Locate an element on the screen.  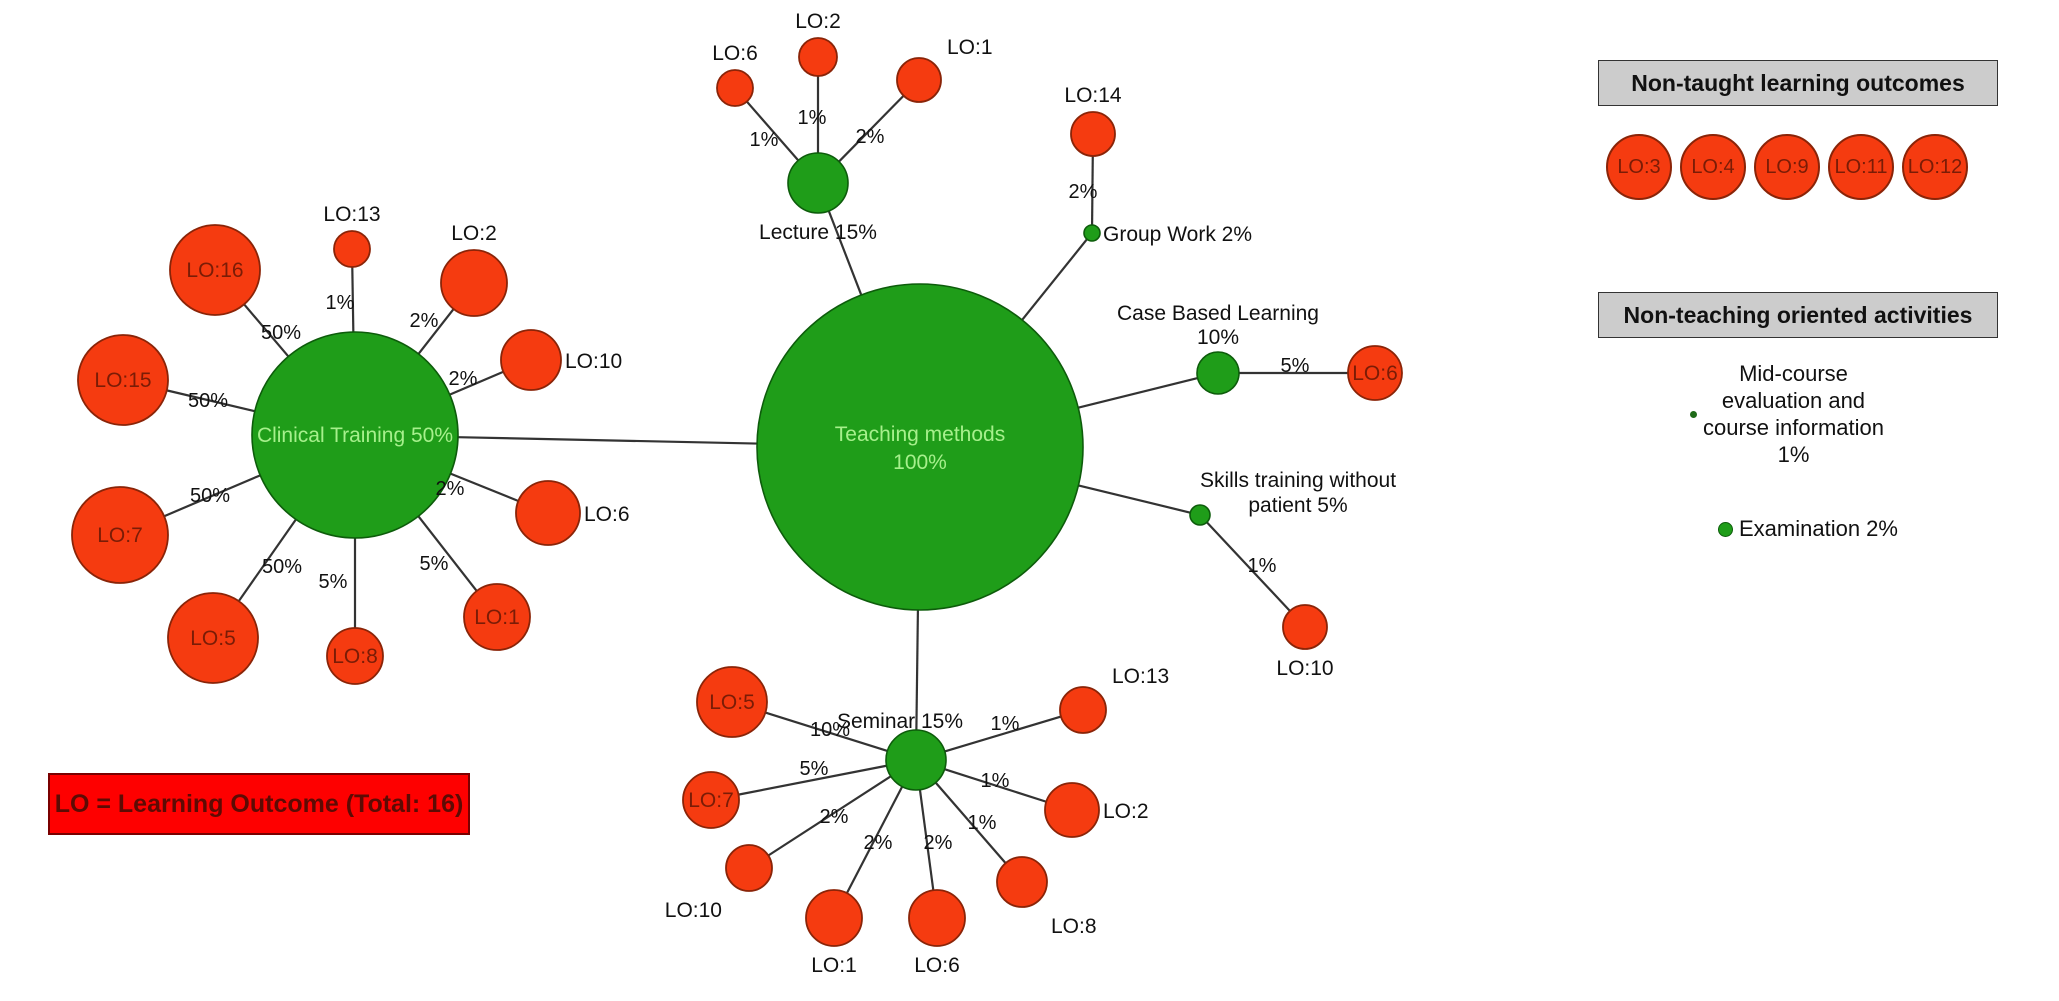
edge-percent-label-6: 2% is located at coordinates (450, 489).